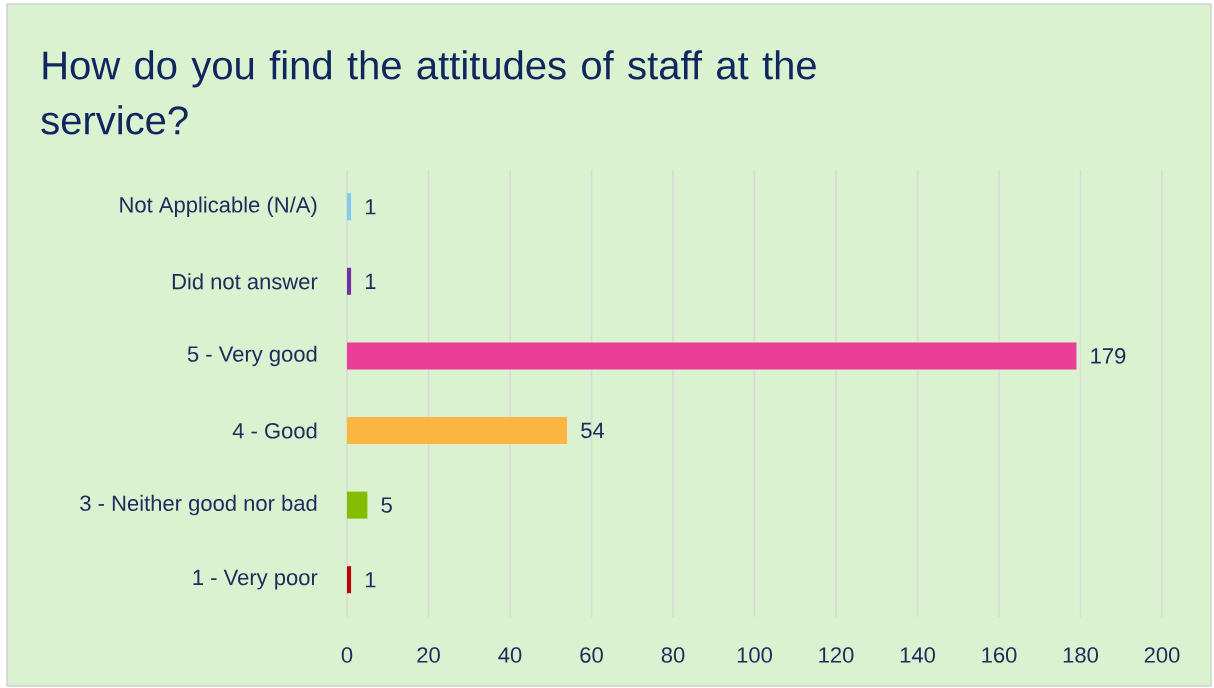 This screenshot has height=688, width=1214. I want to click on y-tick-label: 1 - Very poor, so click(255, 579).